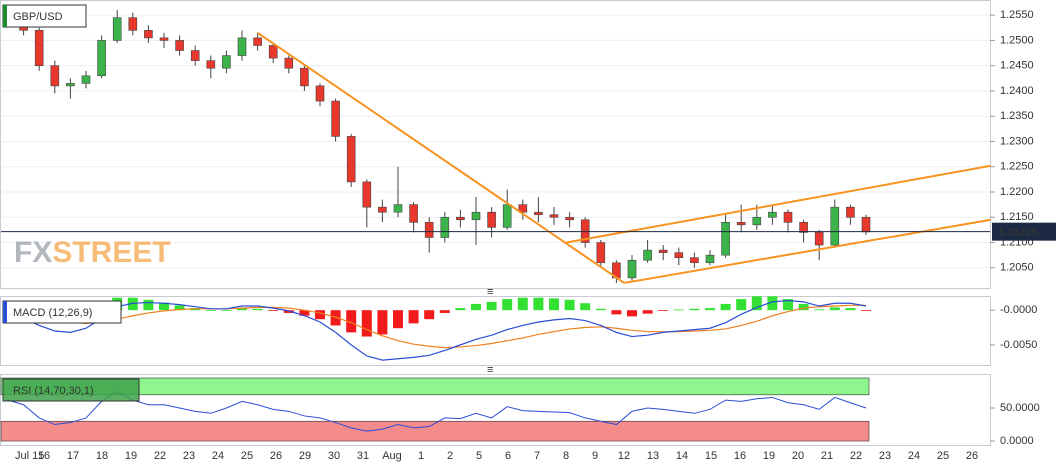 The height and width of the screenshot is (469, 1063). I want to click on y-tick-label: 0.0000, so click(1017, 441).